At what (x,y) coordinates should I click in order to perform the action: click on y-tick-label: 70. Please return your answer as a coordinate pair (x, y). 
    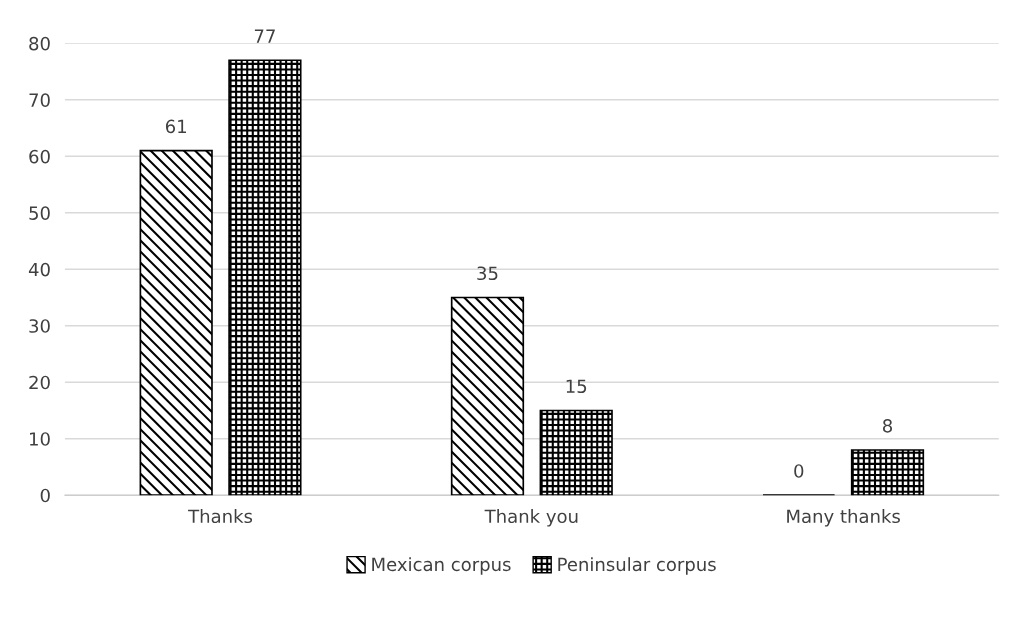
    Looking at the image, I should click on (39, 100).